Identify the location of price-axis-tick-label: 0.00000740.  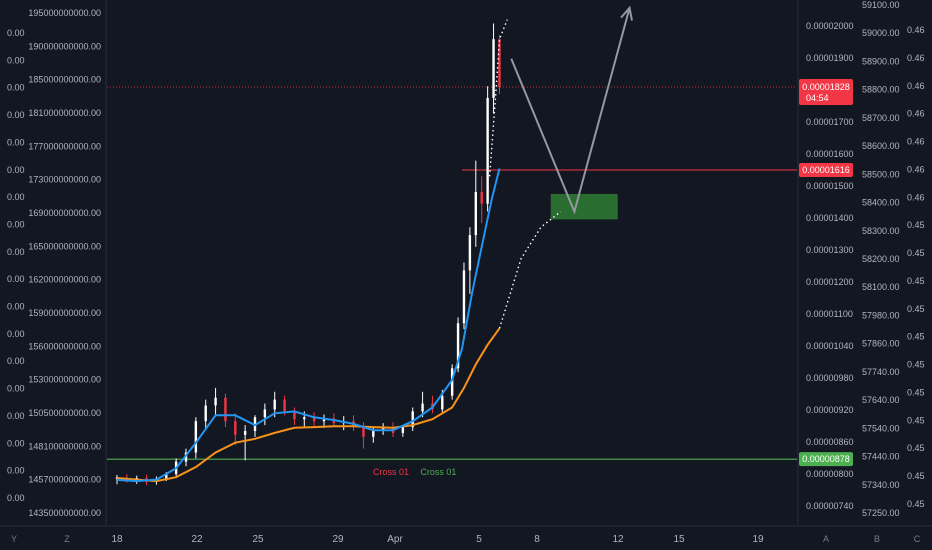
(830, 506).